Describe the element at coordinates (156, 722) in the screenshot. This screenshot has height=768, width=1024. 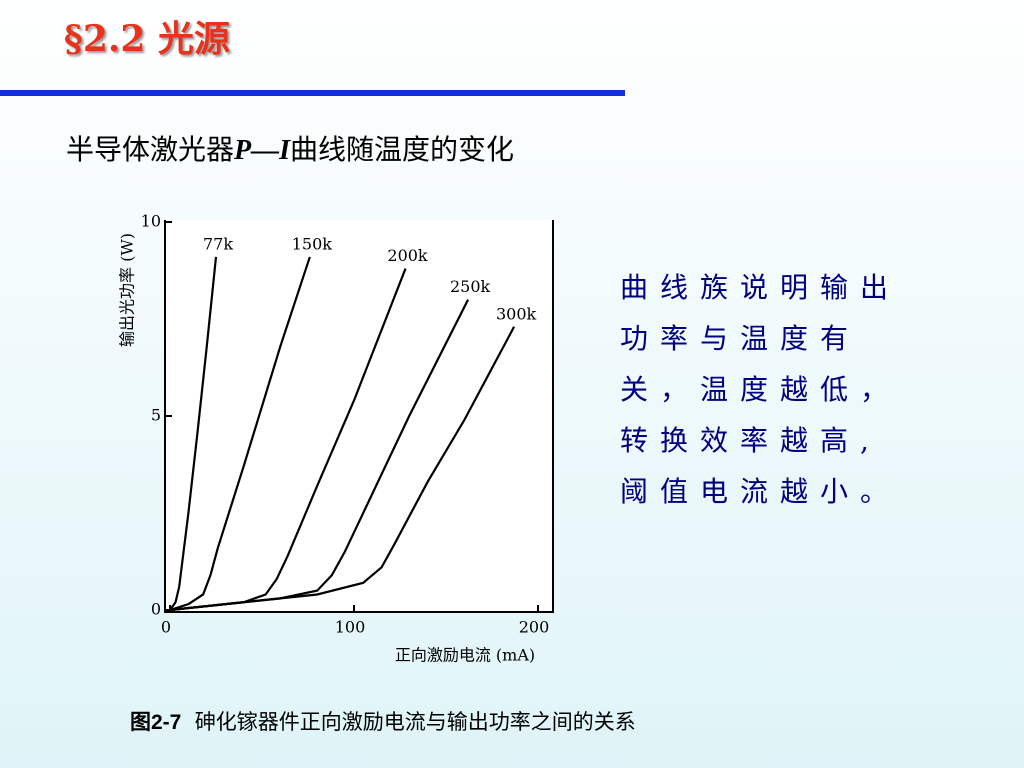
I see `caption-label: 图2-7` at that location.